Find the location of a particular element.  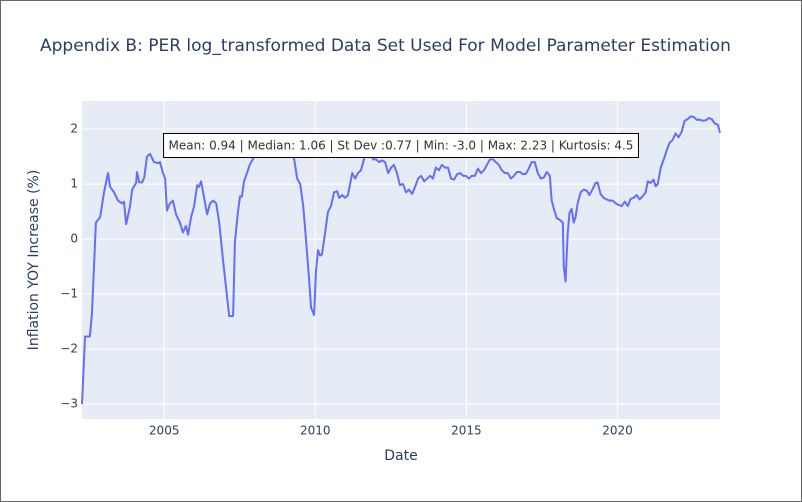

y-tick-label: 1 is located at coordinates (74, 184).